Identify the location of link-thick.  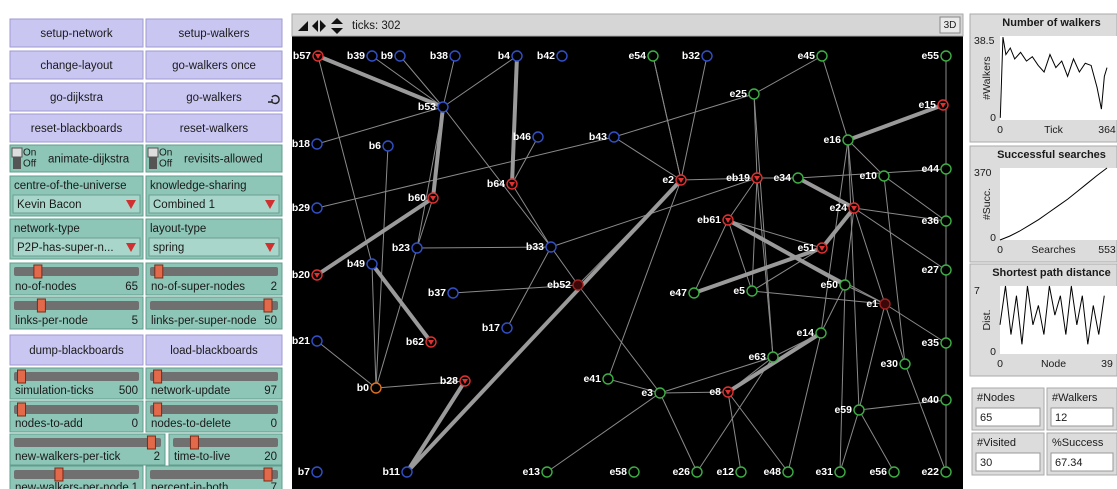
(380, 81).